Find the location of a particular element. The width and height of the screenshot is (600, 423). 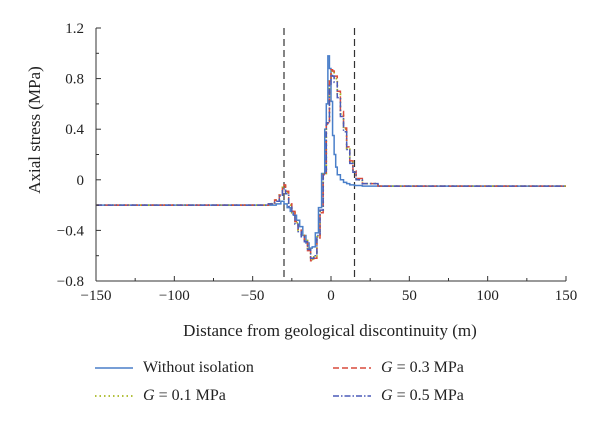

legend-item-without-isolation: Without isolation is located at coordinates (174, 368).